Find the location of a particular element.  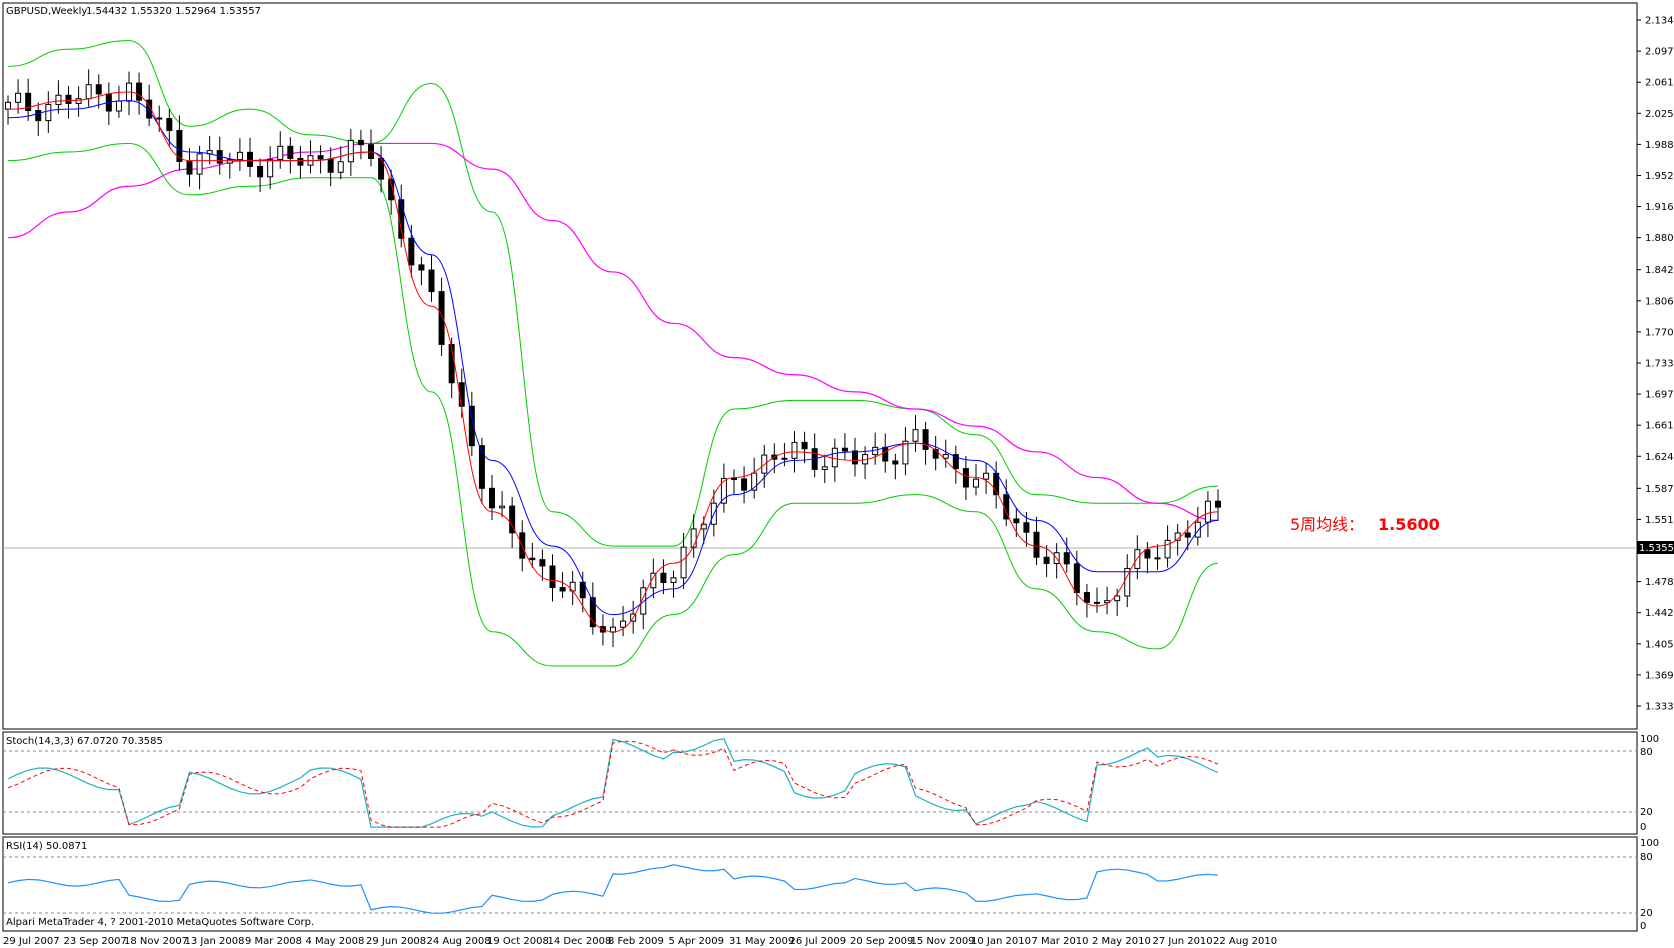

date-tick-label: 5 Apr 2009 is located at coordinates (696, 941).